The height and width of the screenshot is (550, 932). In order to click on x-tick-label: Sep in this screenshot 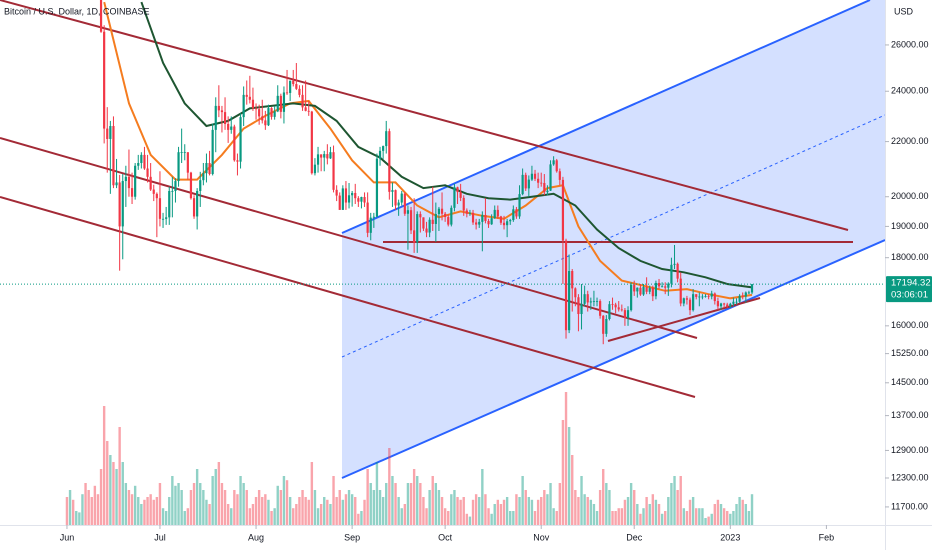, I will do `click(352, 537)`.